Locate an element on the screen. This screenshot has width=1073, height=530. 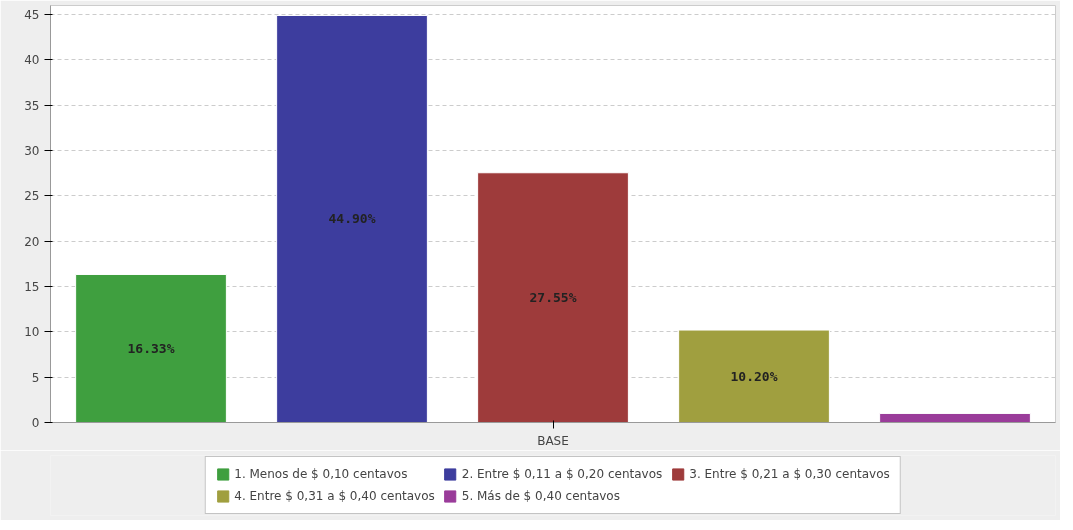
y-tick-label: 25 is located at coordinates (32, 196).